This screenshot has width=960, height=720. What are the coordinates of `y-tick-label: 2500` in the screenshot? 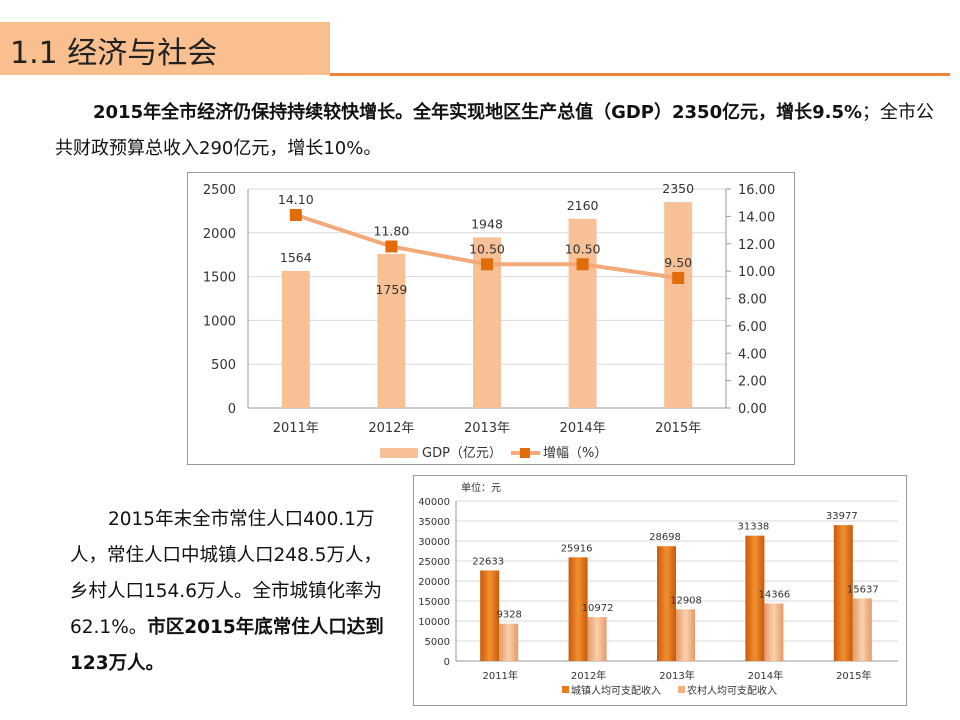 It's located at (219, 190).